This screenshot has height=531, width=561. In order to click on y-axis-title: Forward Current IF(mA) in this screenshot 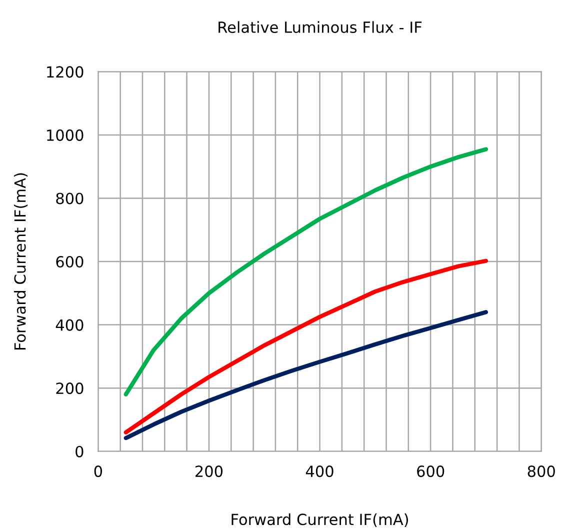, I will do `click(21, 261)`.